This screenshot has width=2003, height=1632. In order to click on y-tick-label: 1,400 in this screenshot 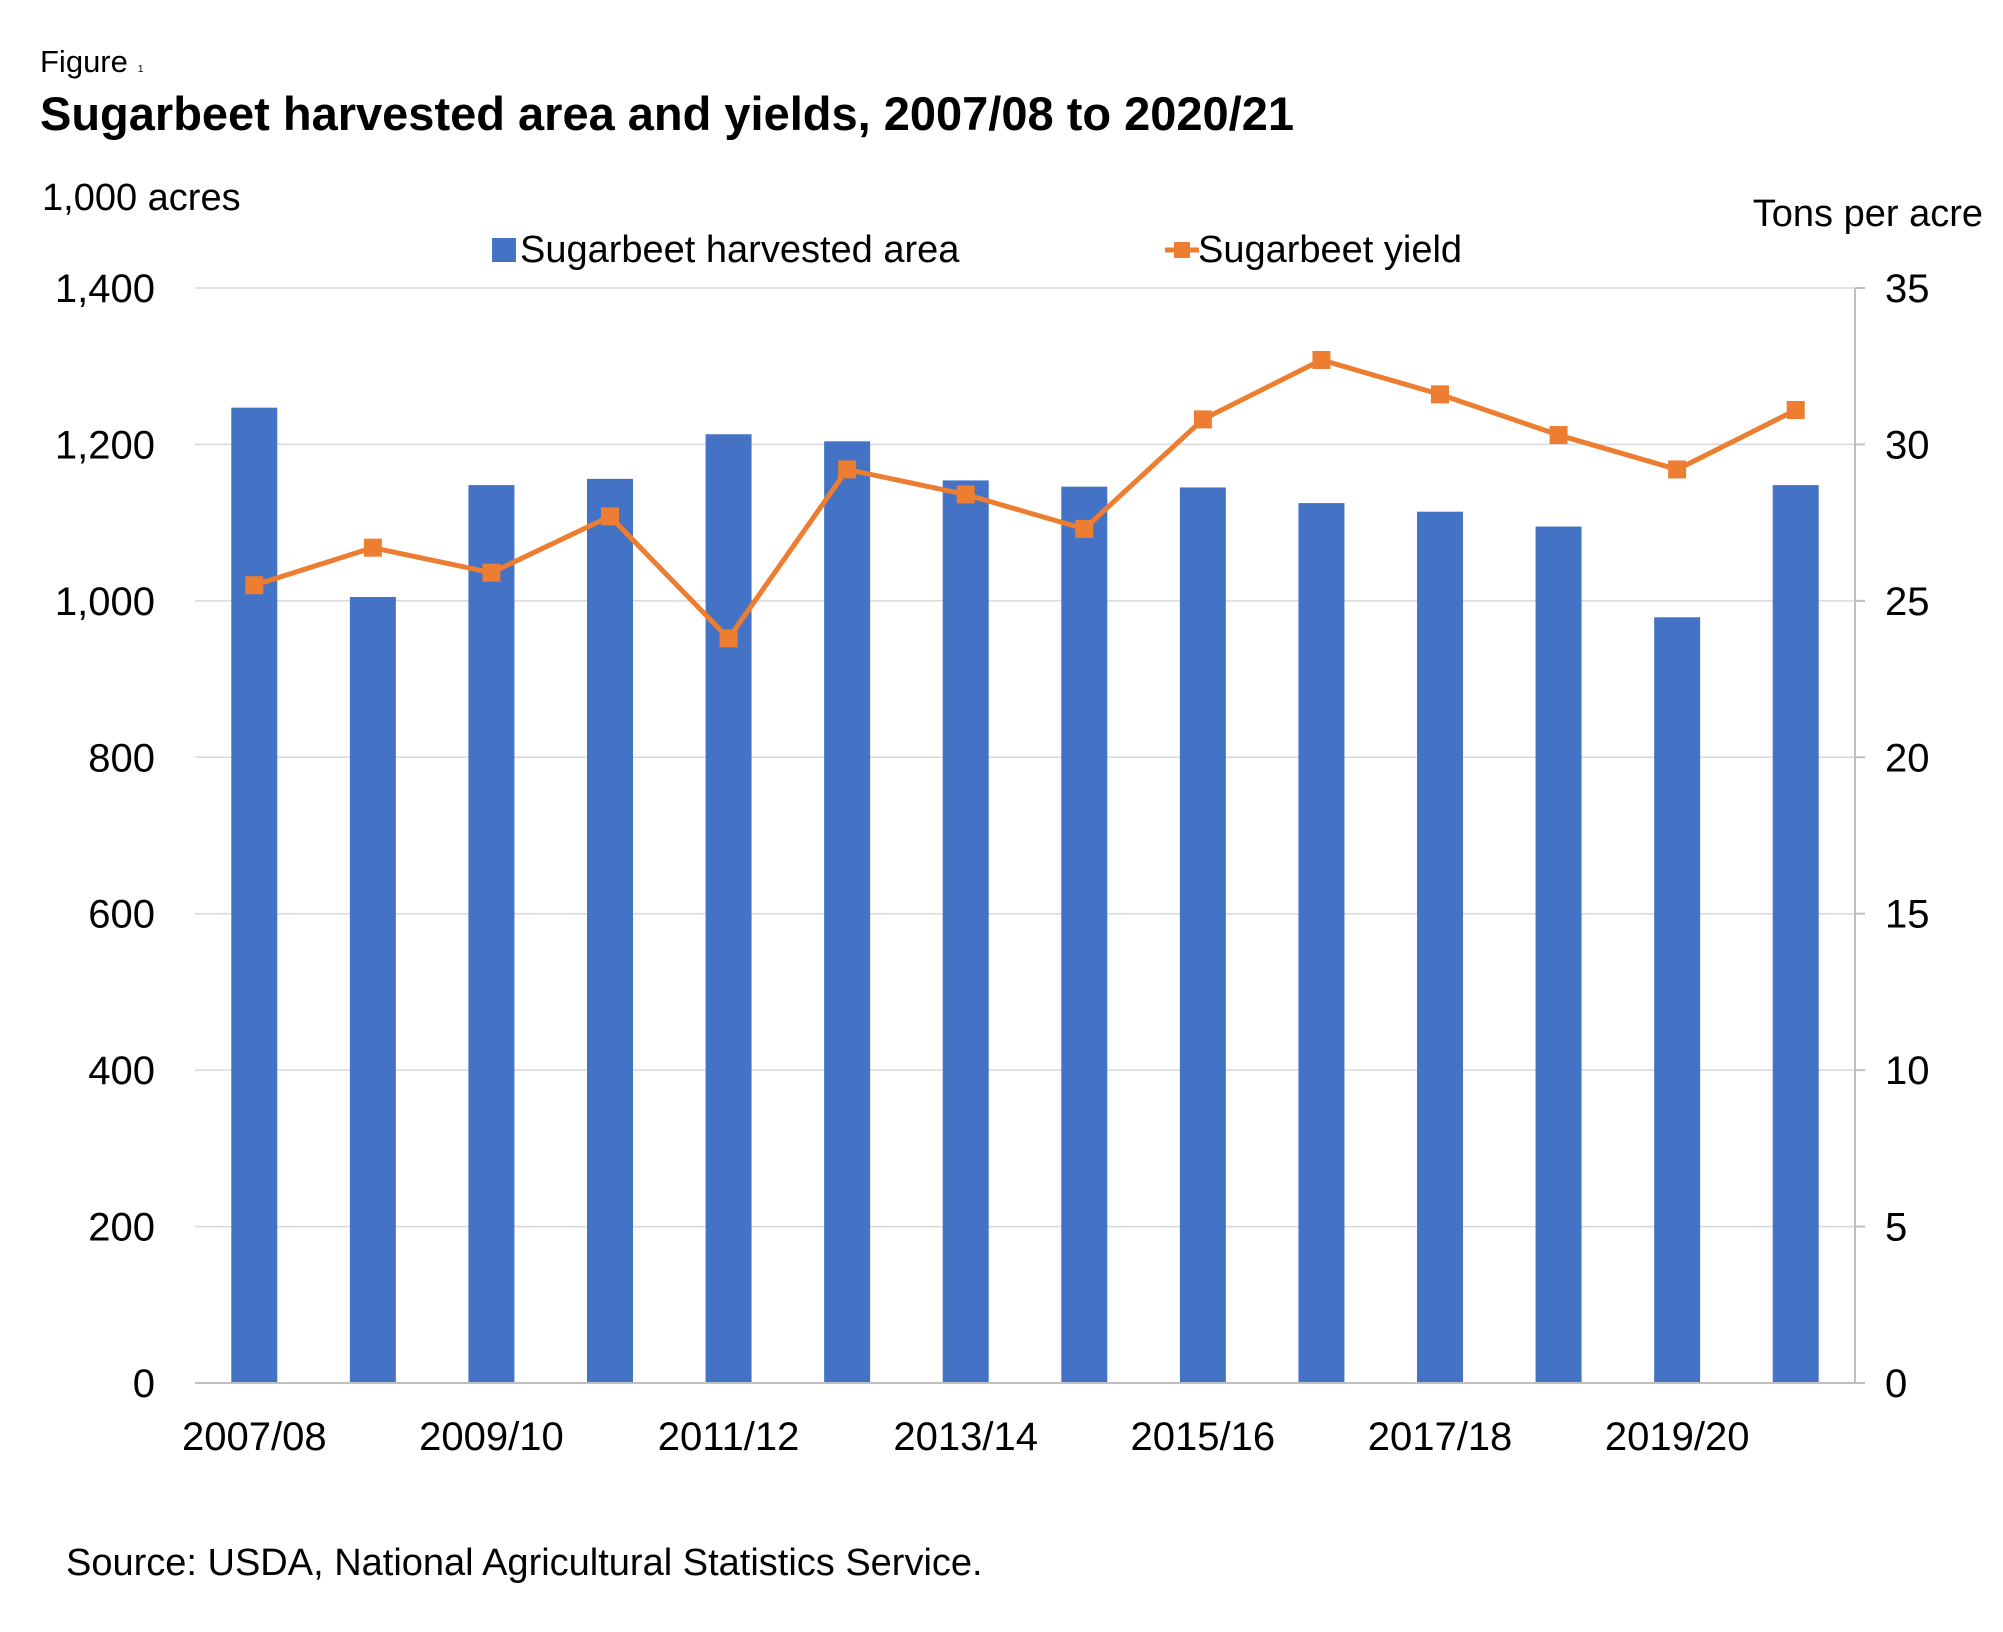, I will do `click(105, 289)`.